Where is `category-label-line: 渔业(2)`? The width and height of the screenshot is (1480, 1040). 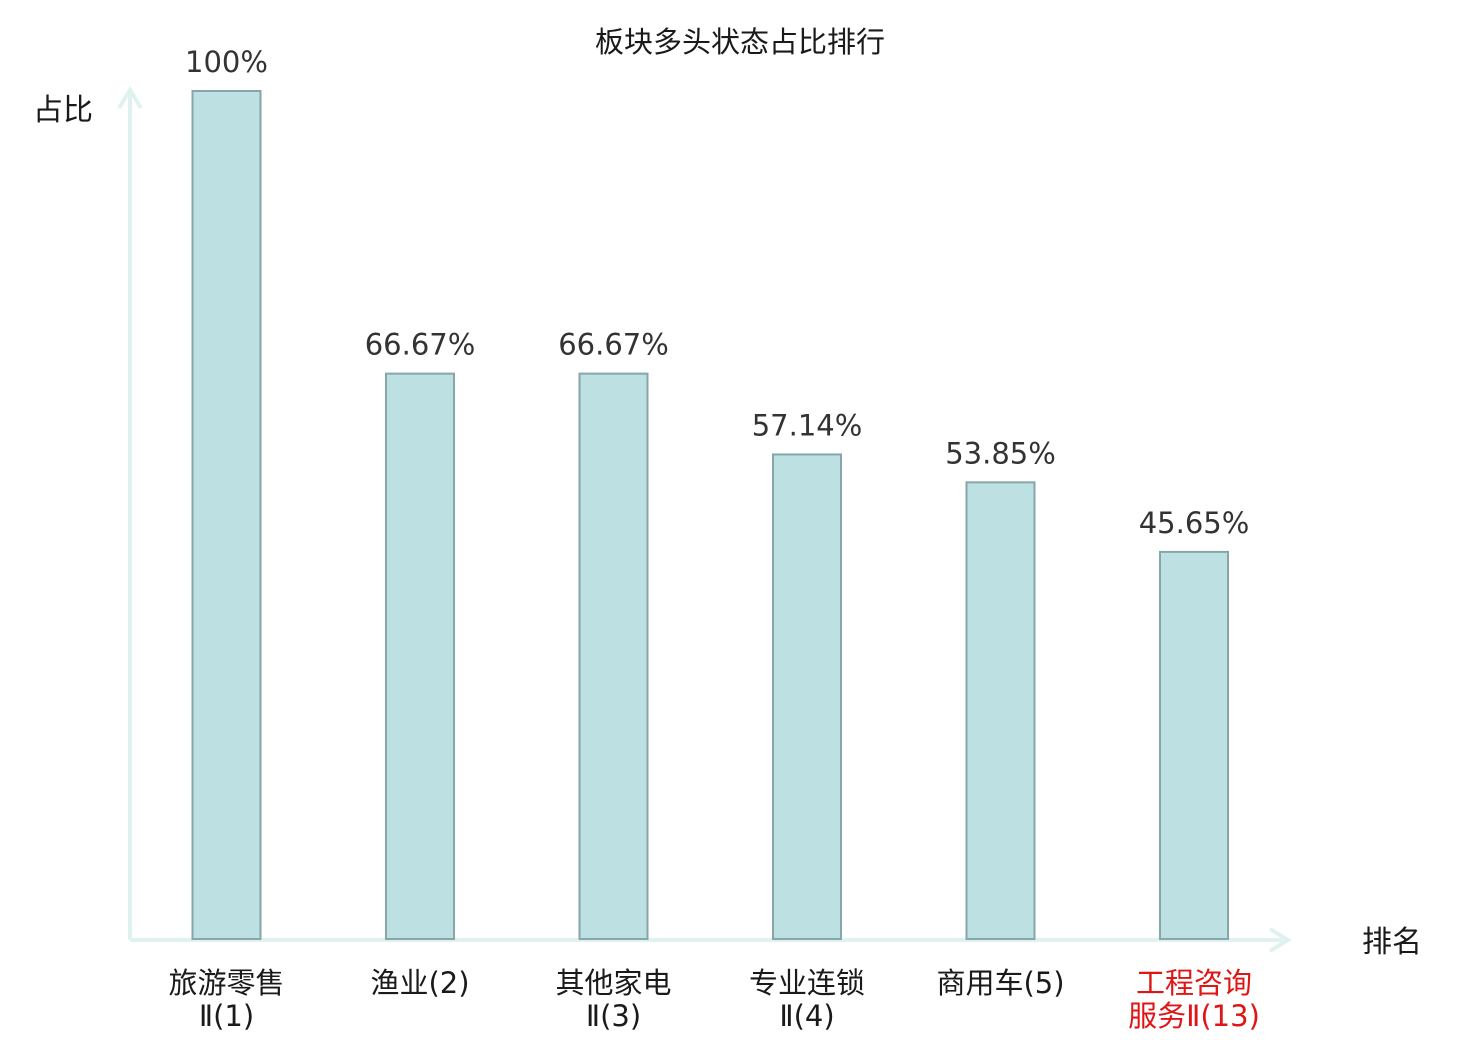
category-label-line: 渔业(2) is located at coordinates (419, 983).